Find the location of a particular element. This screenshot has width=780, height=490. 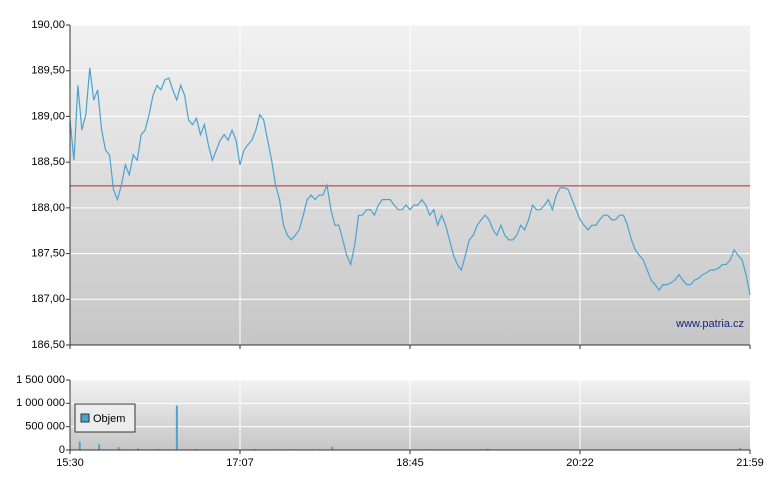

x-tick-label: 18:45 is located at coordinates (410, 463).